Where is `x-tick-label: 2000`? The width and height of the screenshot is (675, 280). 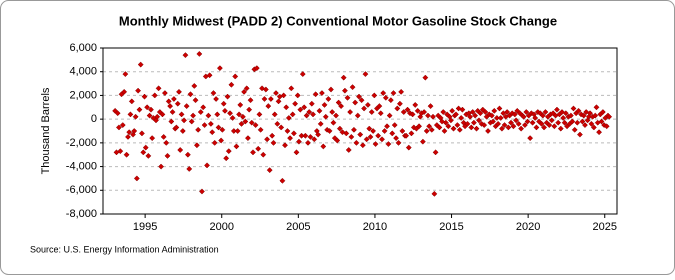 x-tick-label: 2000 is located at coordinates (221, 227).